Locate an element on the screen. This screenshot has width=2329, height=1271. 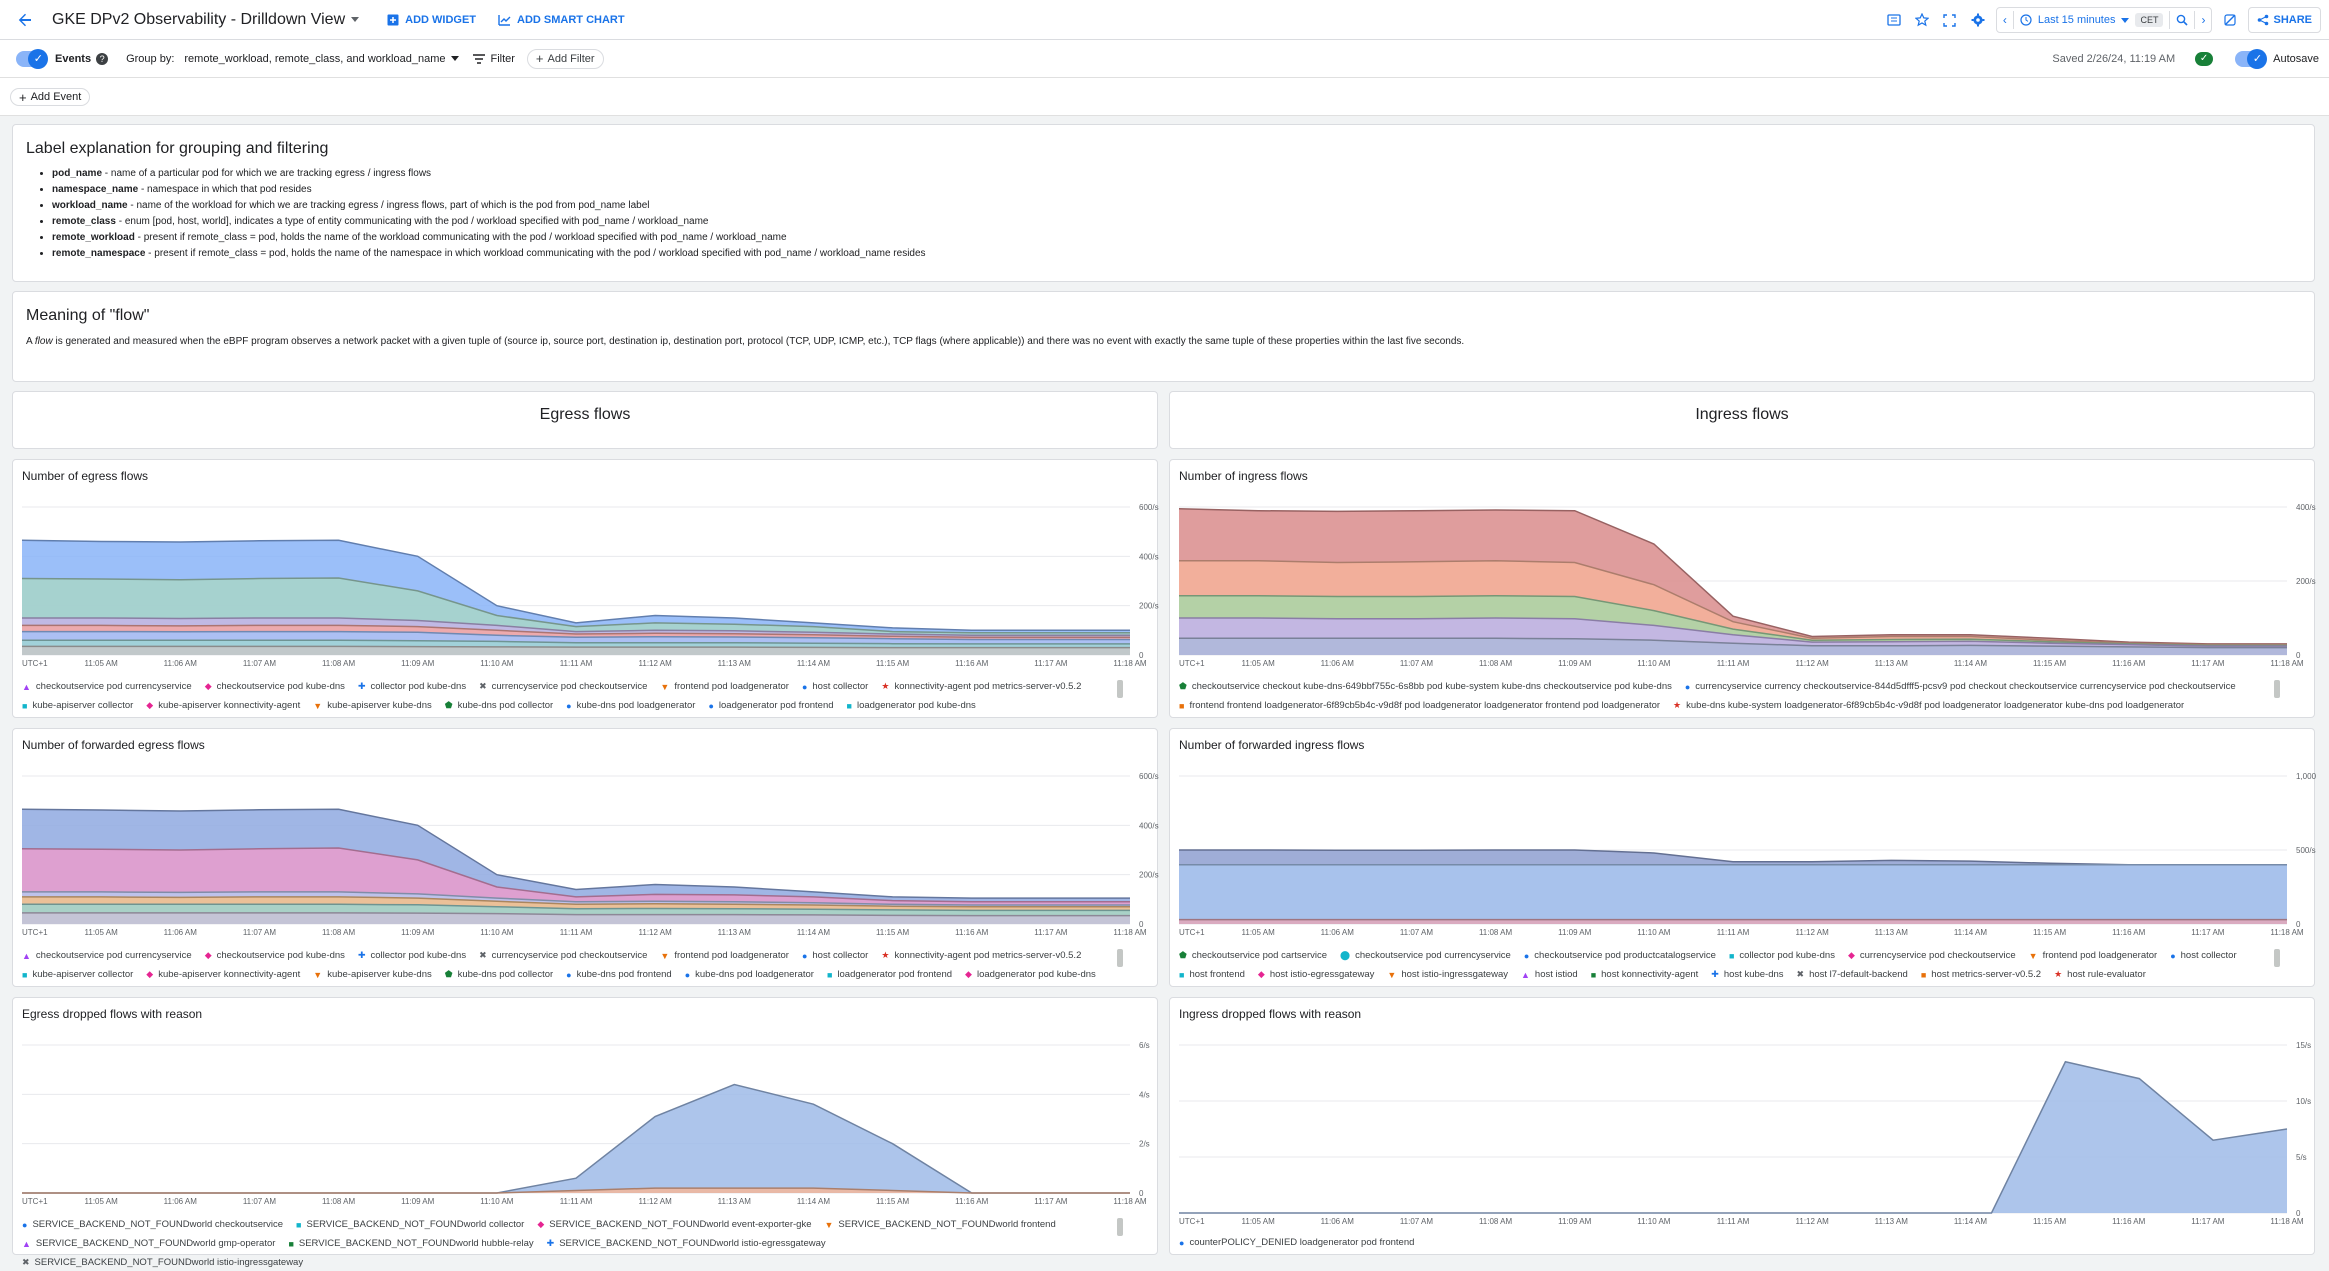
star-icon is located at coordinates (1922, 20).